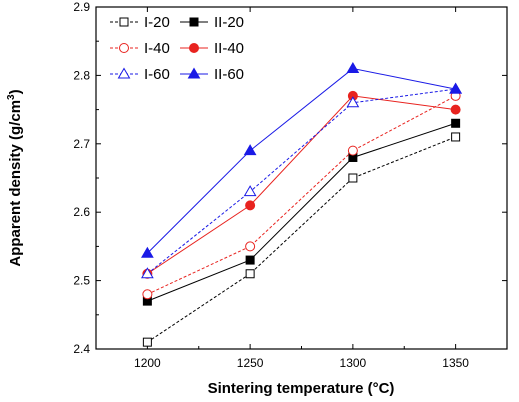  I want to click on legend-label: I-40, so click(157, 48).